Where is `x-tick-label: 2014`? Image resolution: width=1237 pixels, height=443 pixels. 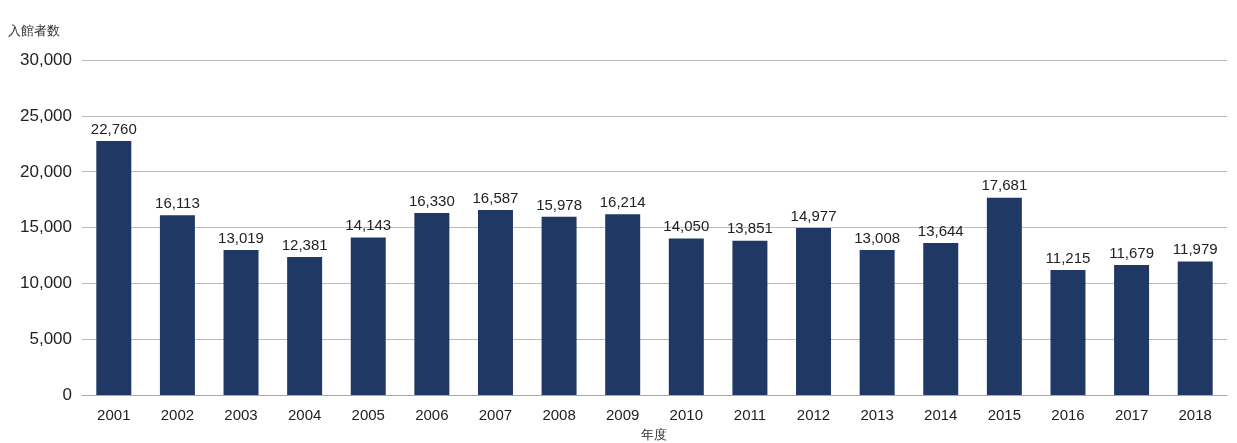 x-tick-label: 2014 is located at coordinates (941, 414).